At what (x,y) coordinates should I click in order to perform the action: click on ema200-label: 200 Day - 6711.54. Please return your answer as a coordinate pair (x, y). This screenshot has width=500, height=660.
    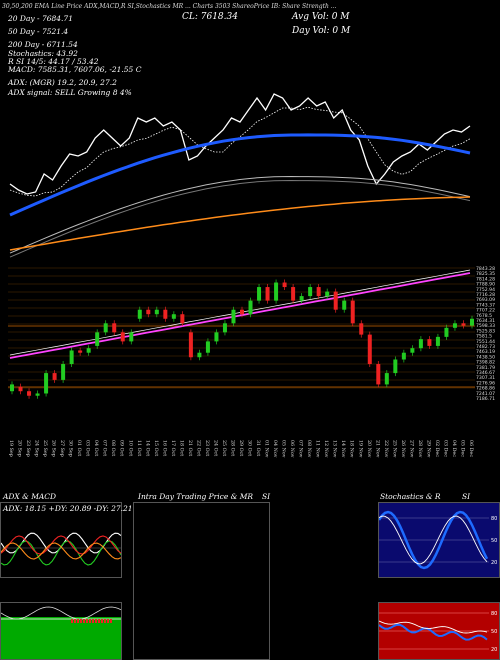
    Looking at the image, I should click on (43, 44).